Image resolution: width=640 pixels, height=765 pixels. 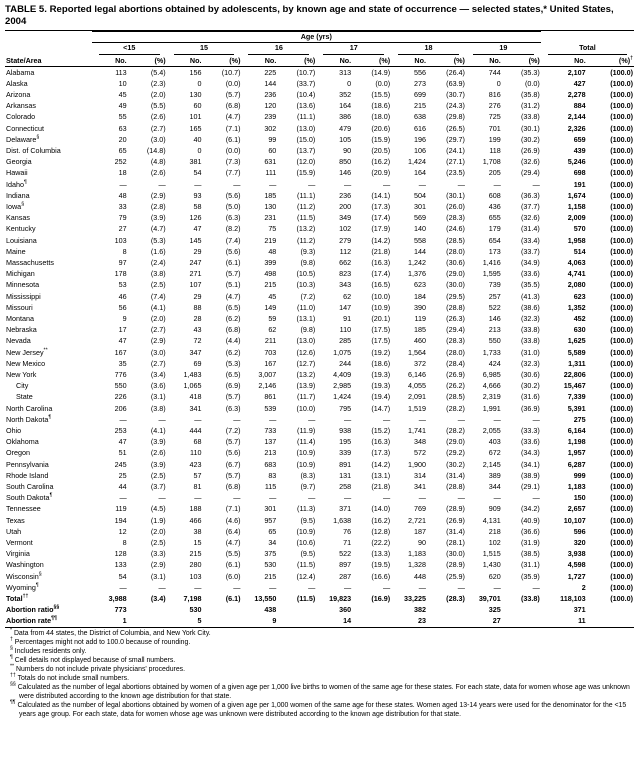 I want to click on value-cell: 215, so click(x=419, y=106).